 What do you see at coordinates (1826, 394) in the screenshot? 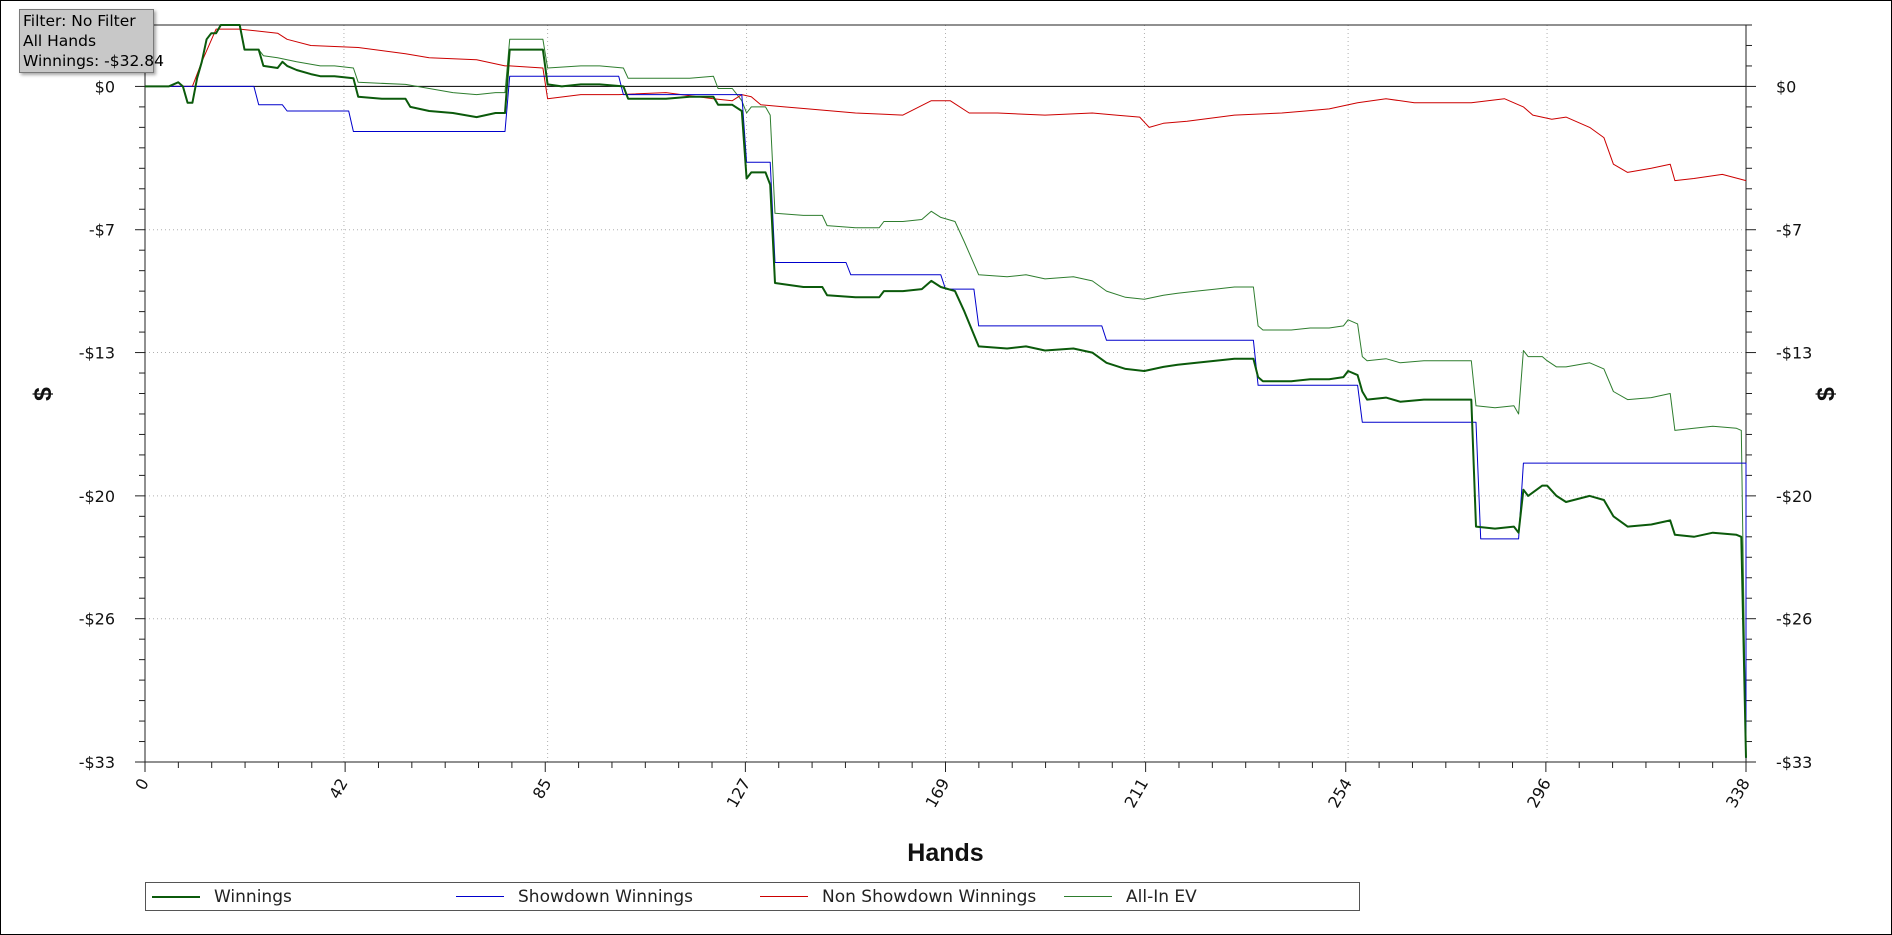
I see `y-axis-title-right: $` at bounding box center [1826, 394].